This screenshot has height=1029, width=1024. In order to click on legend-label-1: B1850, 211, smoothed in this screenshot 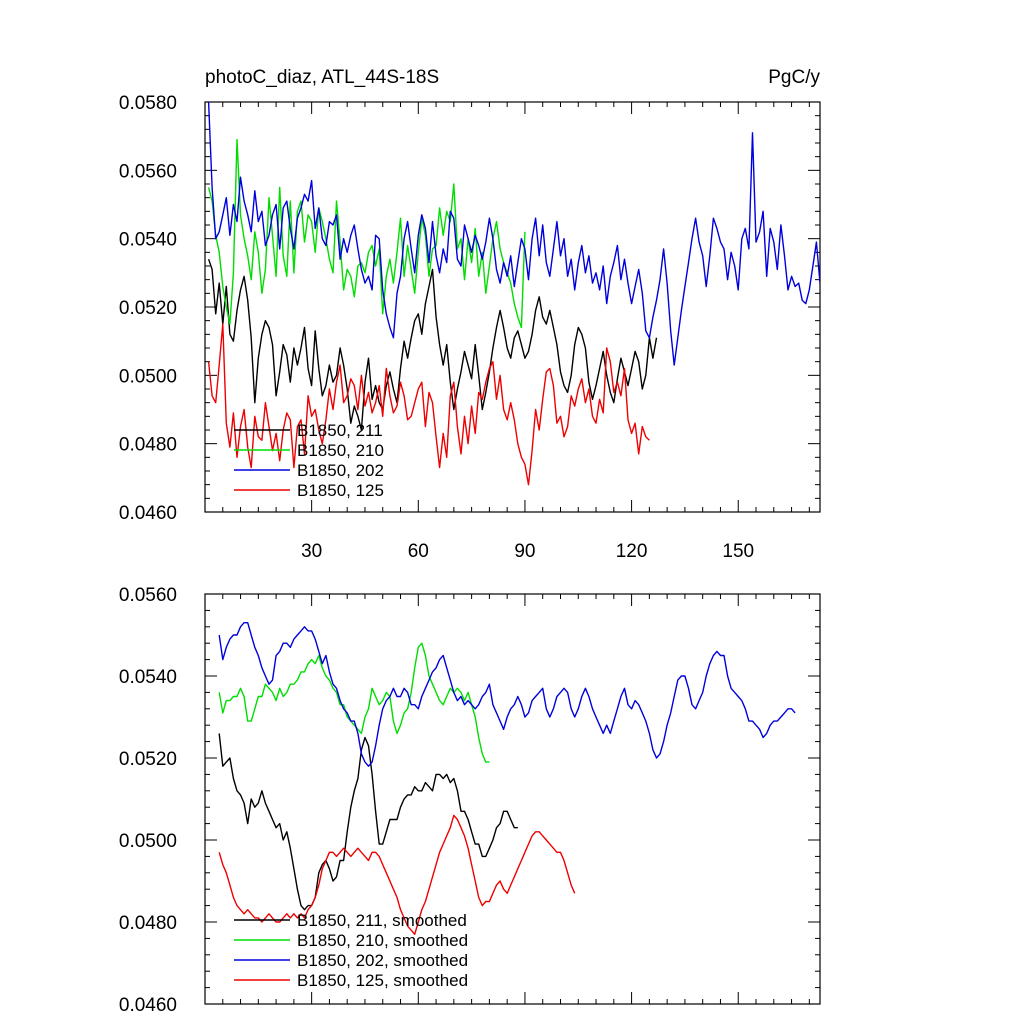, I will do `click(382, 920)`.